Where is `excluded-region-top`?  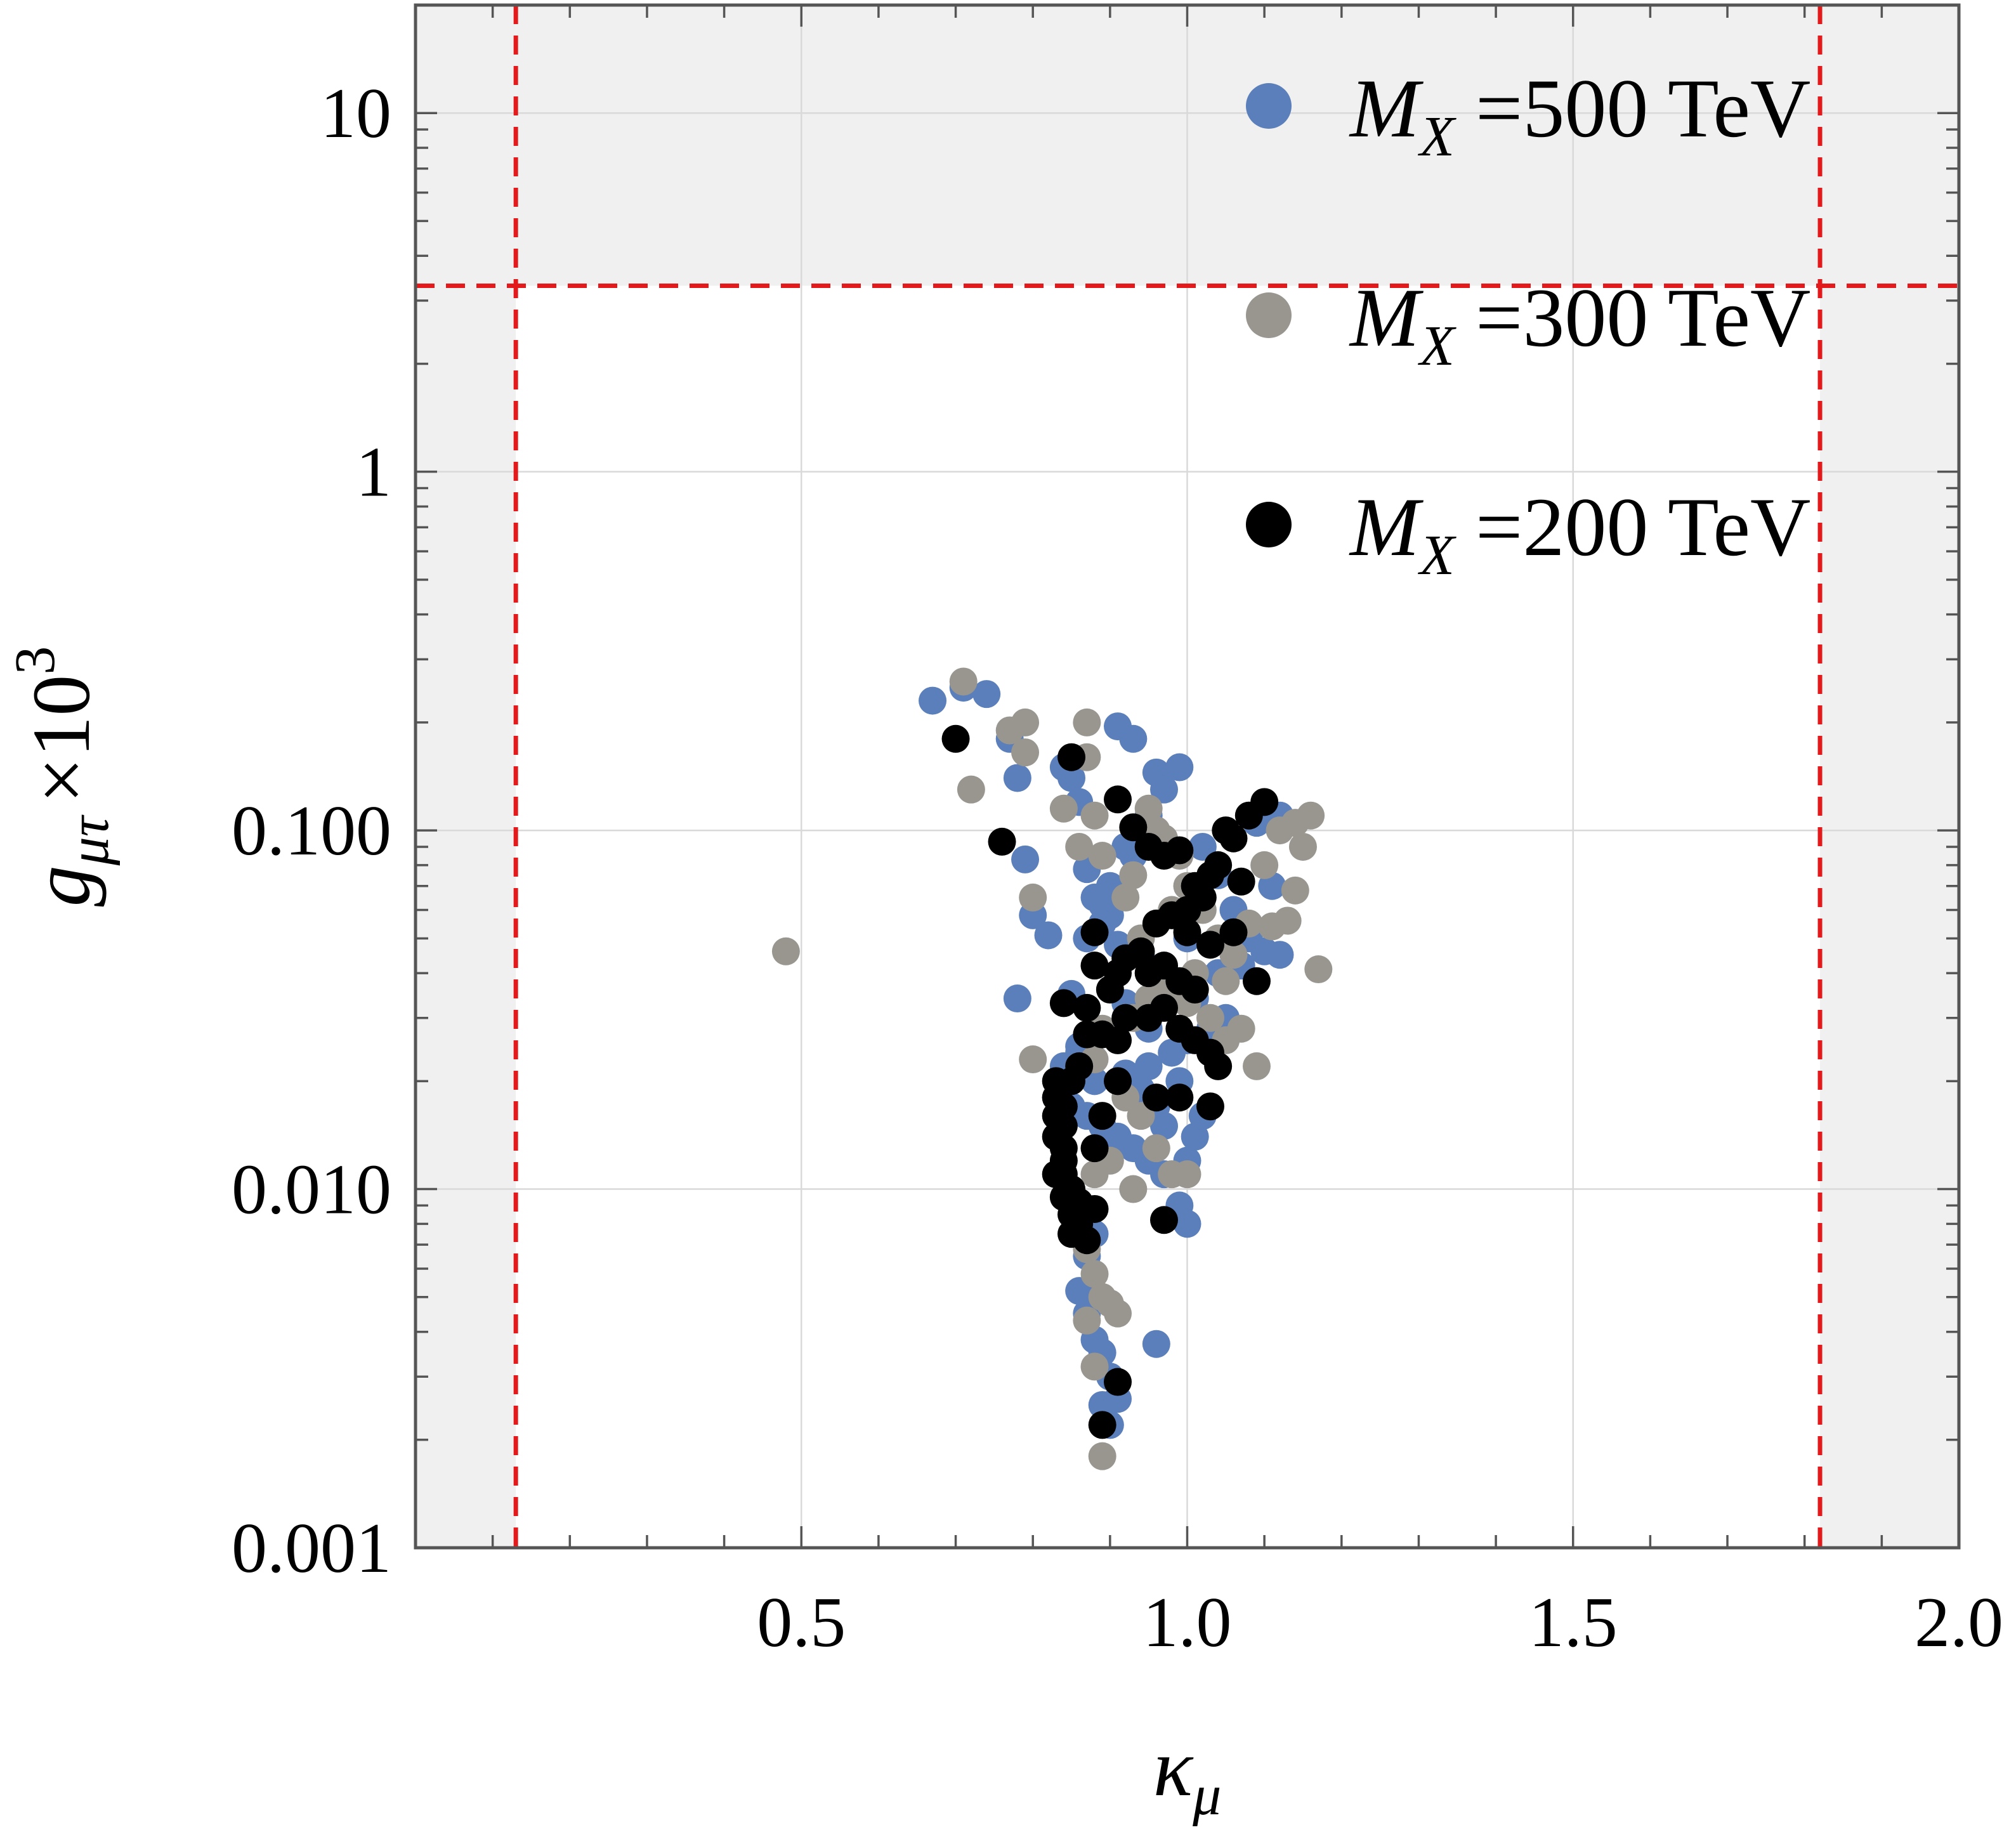
excluded-region-top is located at coordinates (1168, 145).